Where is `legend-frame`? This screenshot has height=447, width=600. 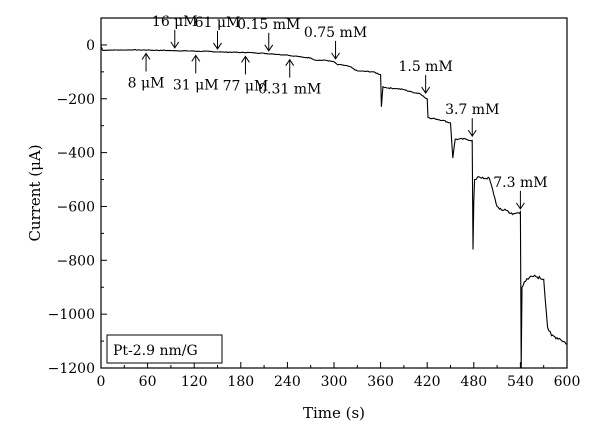
legend-frame is located at coordinates (164, 349).